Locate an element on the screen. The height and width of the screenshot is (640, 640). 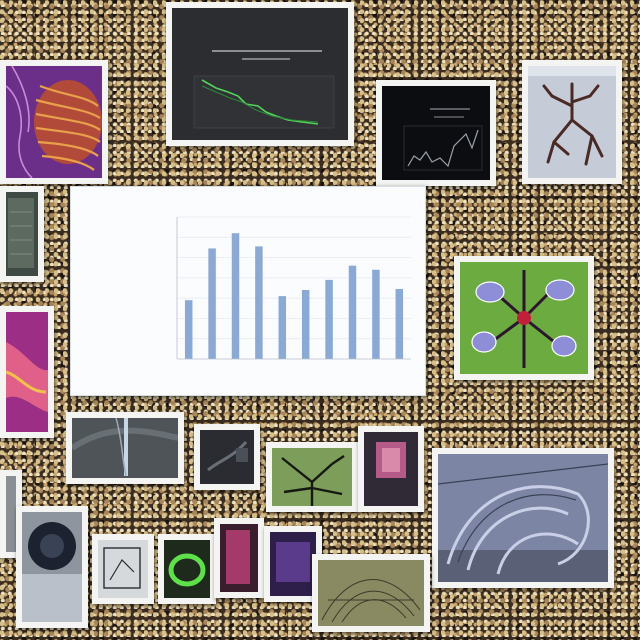
photo-blue-architecture is located at coordinates (523, 518).